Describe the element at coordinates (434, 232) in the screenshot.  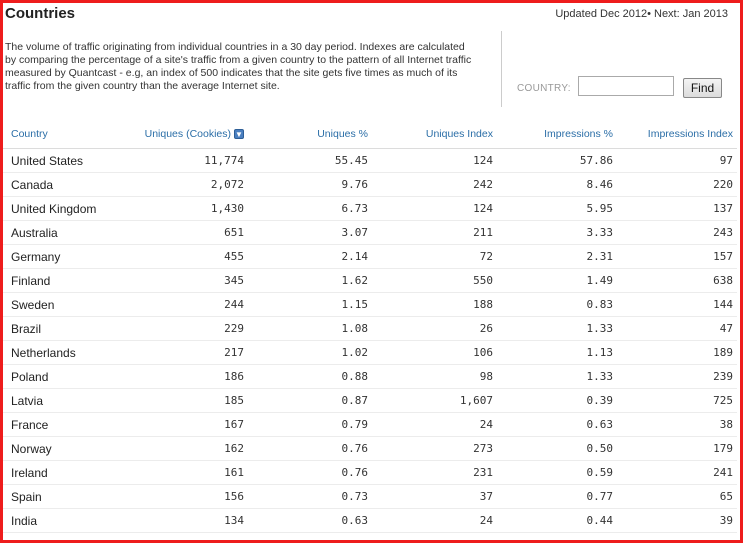
I see `uniques-index-cell: 211` at that location.